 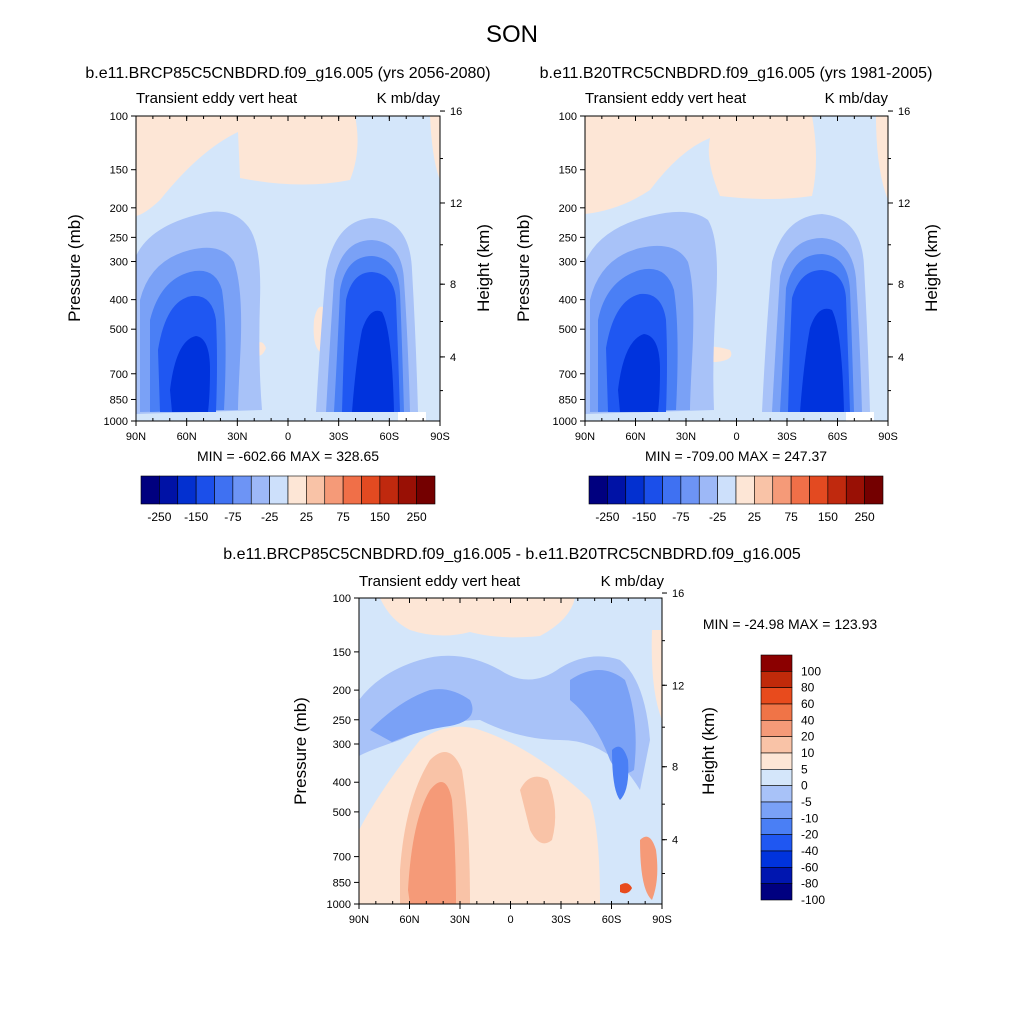 What do you see at coordinates (931, 268) in the screenshot?
I see `y-axis-right-label: Height (km)` at bounding box center [931, 268].